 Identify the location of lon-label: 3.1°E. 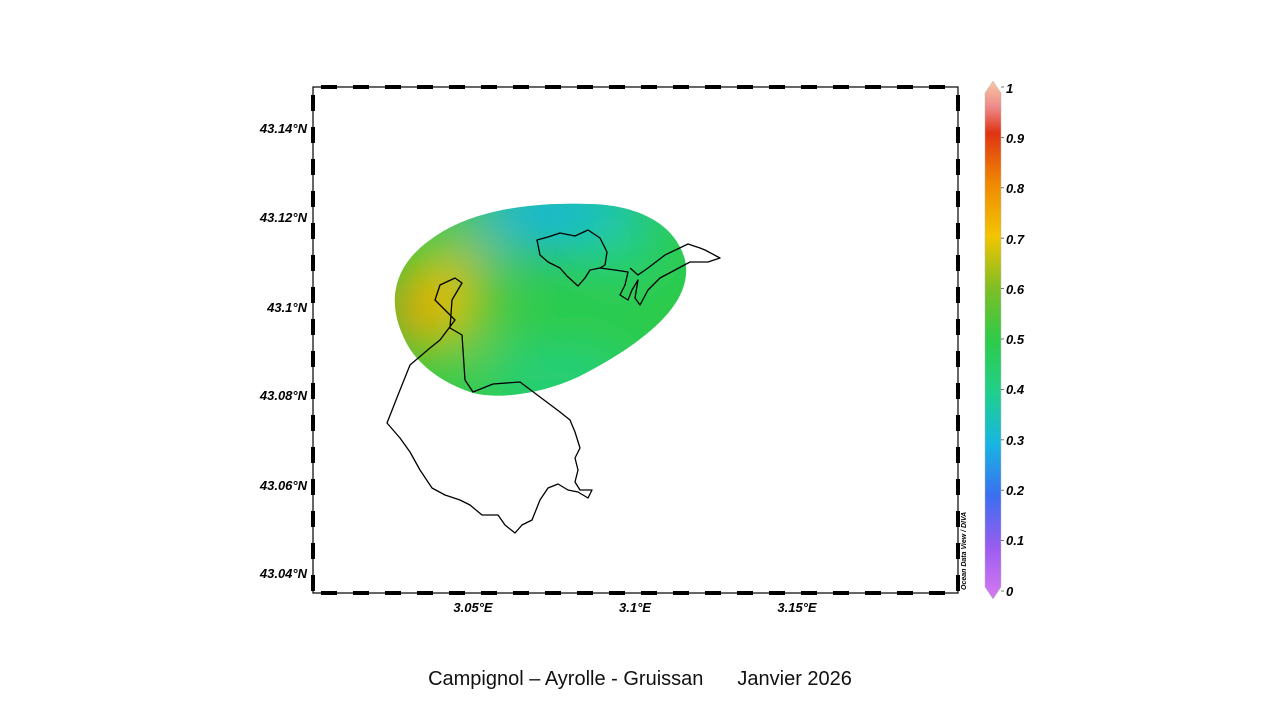
(635, 607).